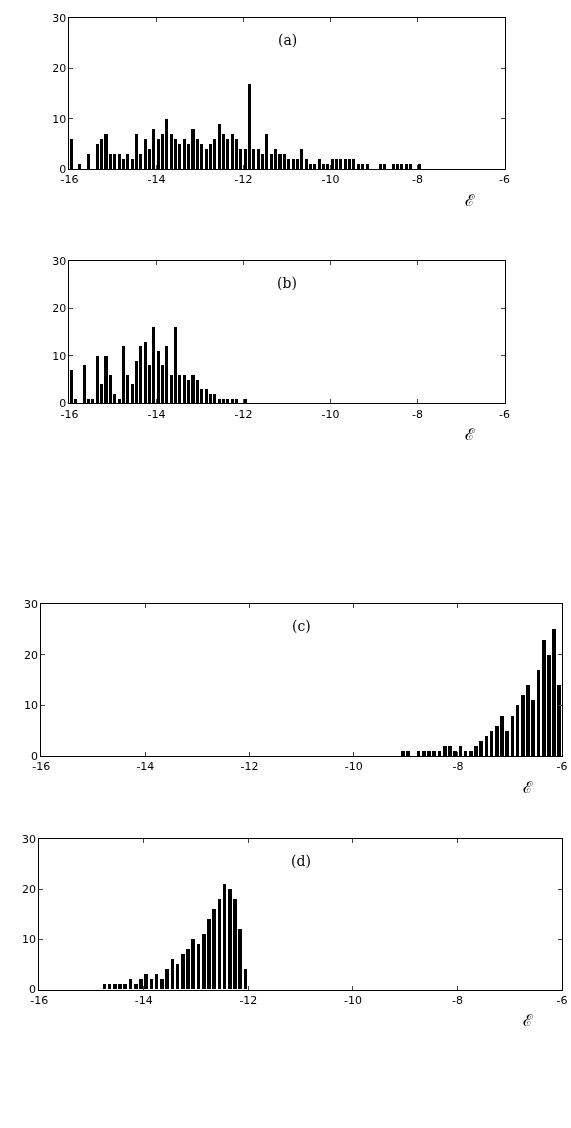 The height and width of the screenshot is (1128, 571). I want to click on annotation: (a), so click(288, 40).